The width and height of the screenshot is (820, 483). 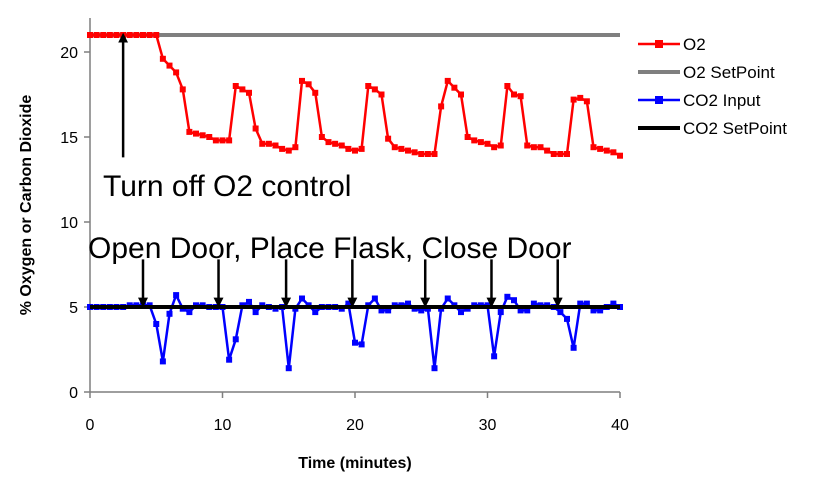 What do you see at coordinates (355, 332) in the screenshot?
I see `series-co2-input` at bounding box center [355, 332].